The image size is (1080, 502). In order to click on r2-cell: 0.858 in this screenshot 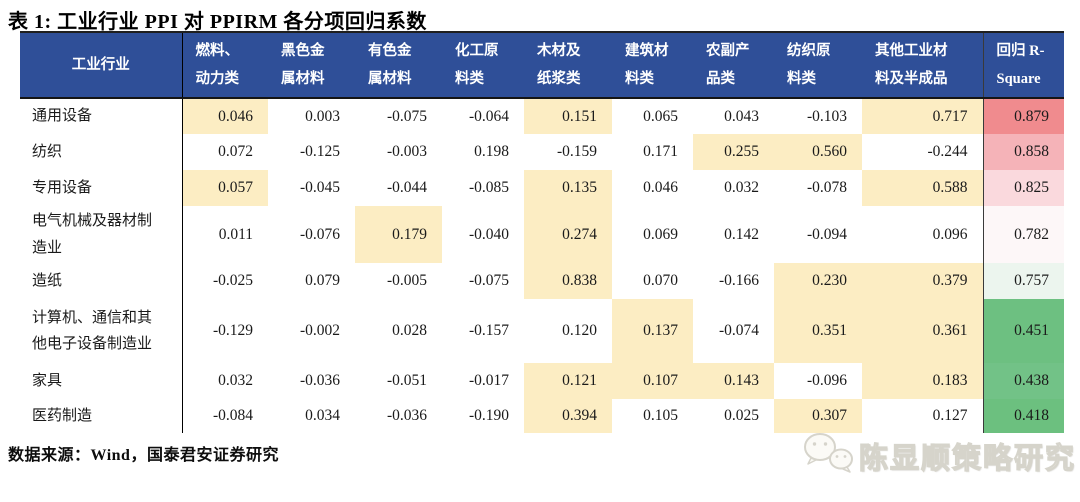, I will do `click(1023, 152)`.